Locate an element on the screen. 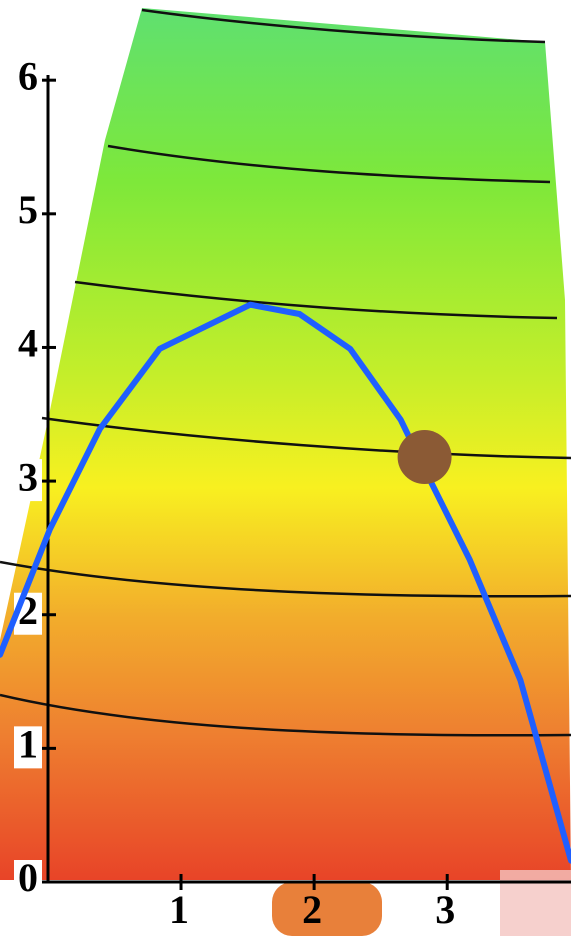  y-tick-label: 4 is located at coordinates (28, 343).